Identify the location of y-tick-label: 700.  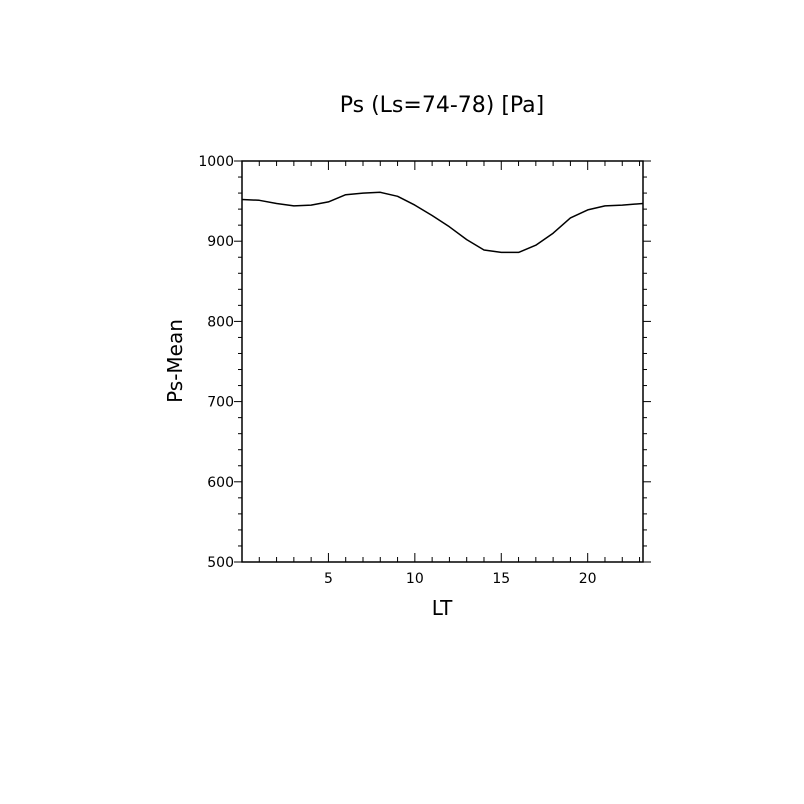
(220, 403).